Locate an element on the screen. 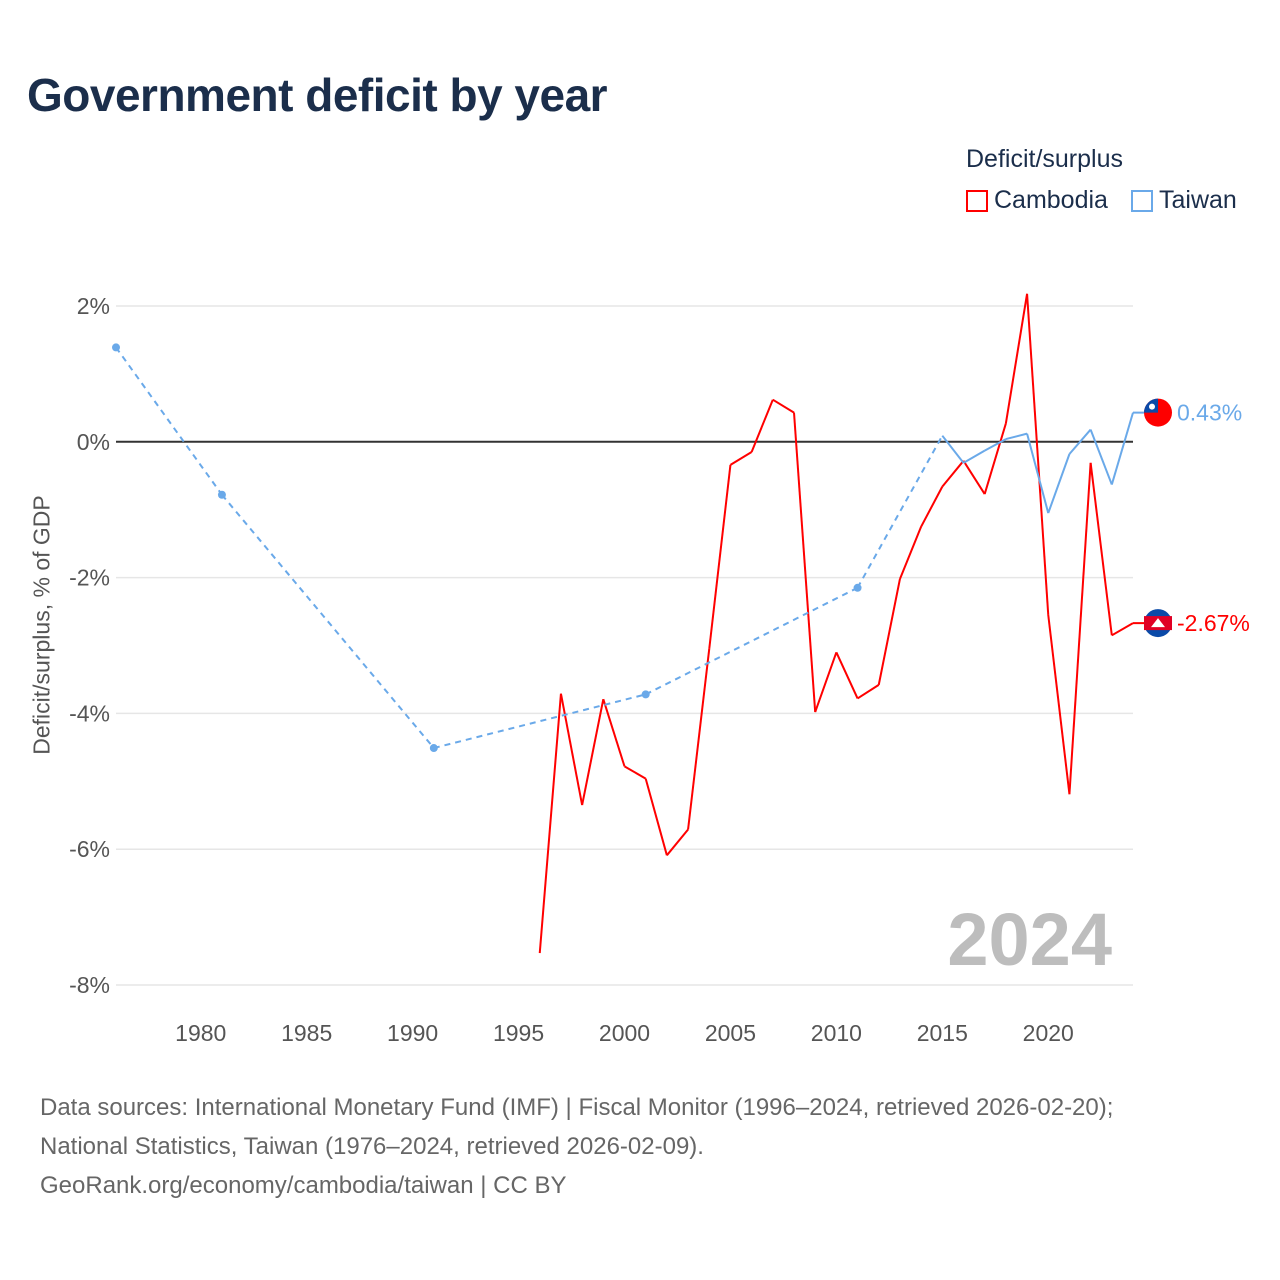 The width and height of the screenshot is (1280, 1280). x-tick-label: 1985 is located at coordinates (306, 1033).